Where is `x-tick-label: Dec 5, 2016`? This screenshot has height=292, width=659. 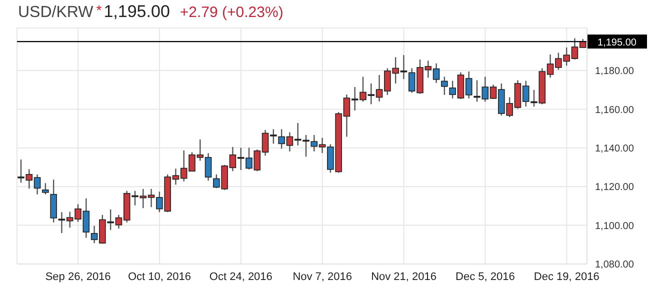 x-tick-label: Dec 5, 2016 is located at coordinates (485, 276).